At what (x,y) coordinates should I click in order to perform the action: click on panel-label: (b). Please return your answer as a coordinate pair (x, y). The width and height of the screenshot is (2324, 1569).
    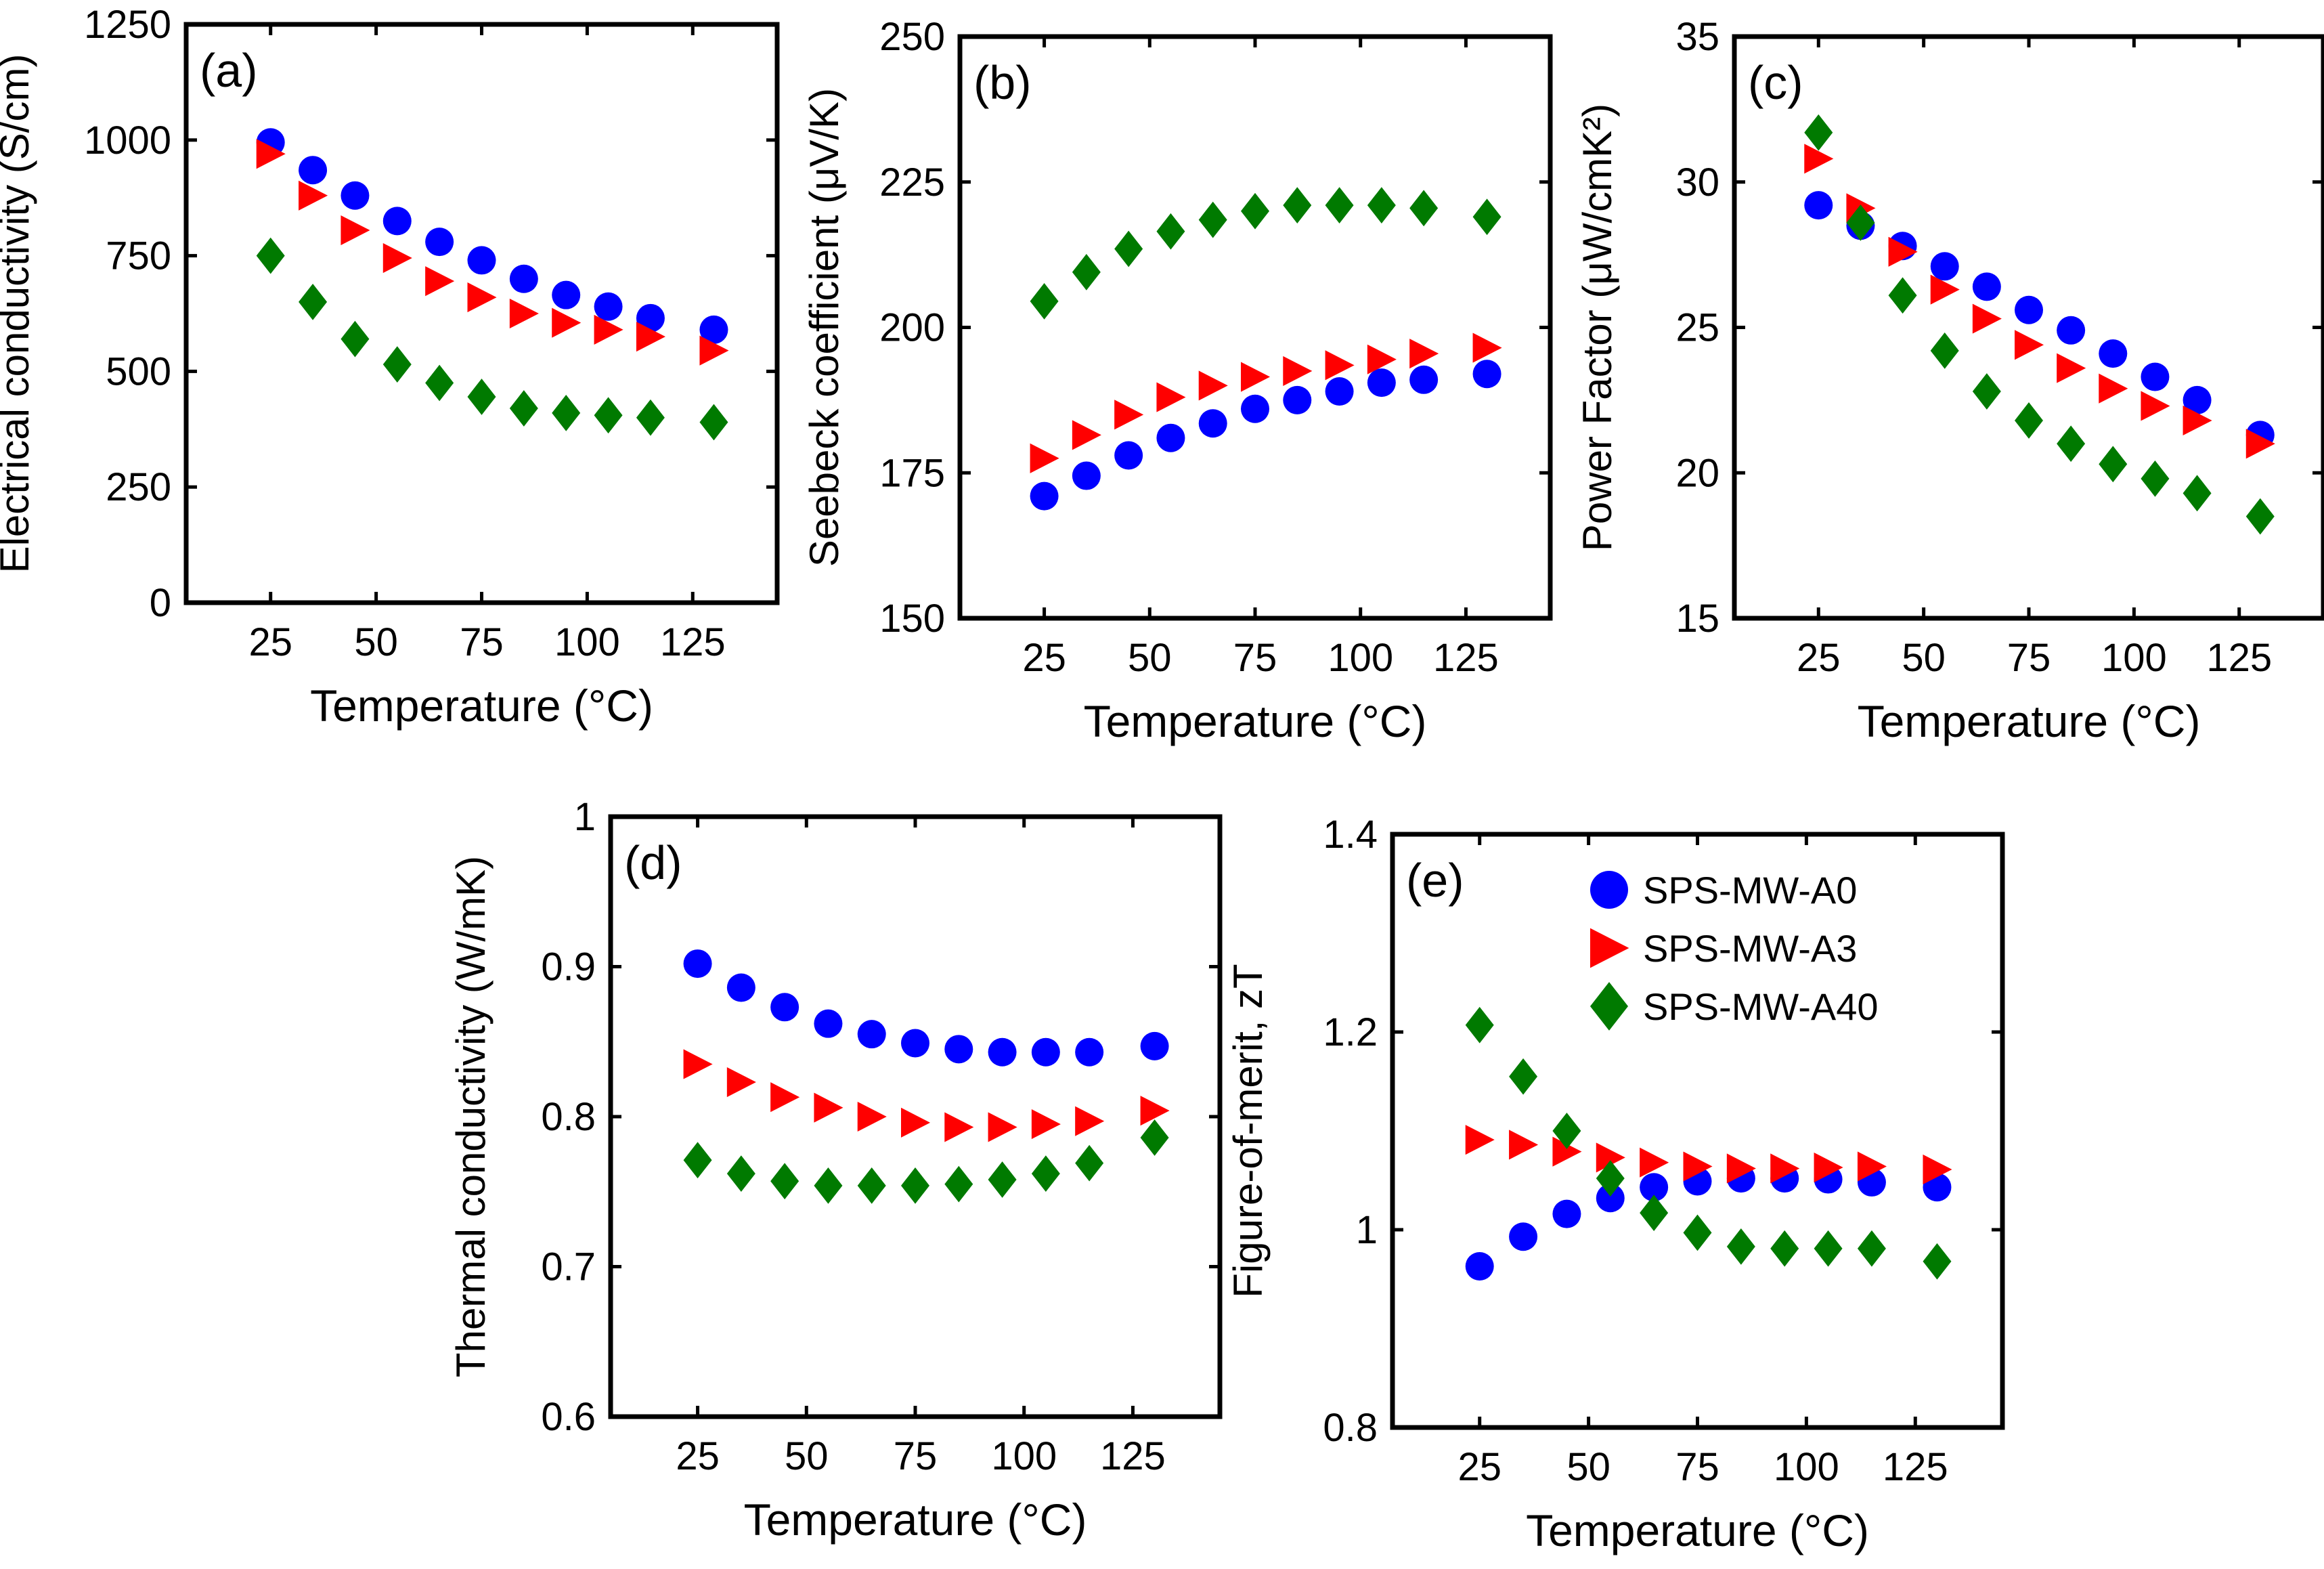
    Looking at the image, I should click on (1003, 82).